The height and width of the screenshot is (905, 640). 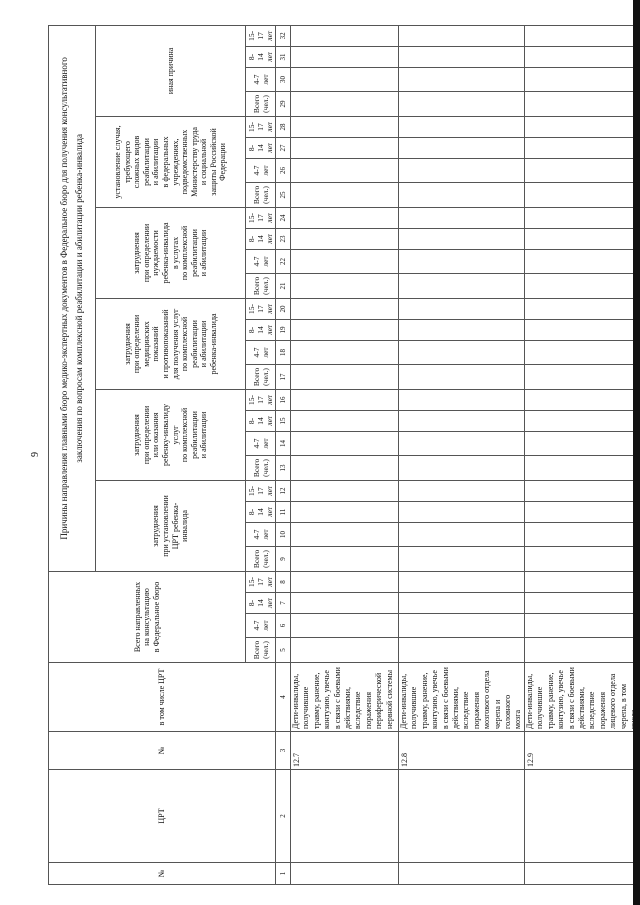 I want to click on age-total-label: Всего (чел.), so click(x=260, y=559).